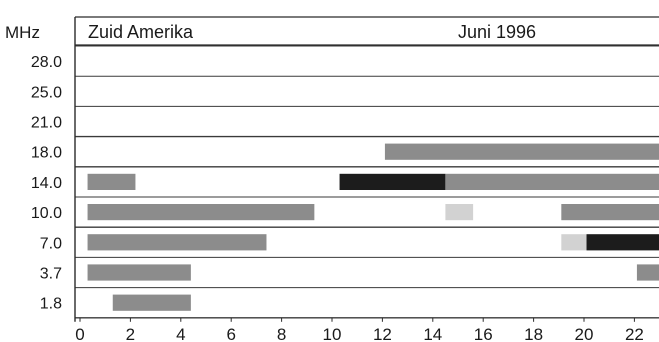 The width and height of the screenshot is (659, 342). I want to click on x-tick-label: 10, so click(332, 333).